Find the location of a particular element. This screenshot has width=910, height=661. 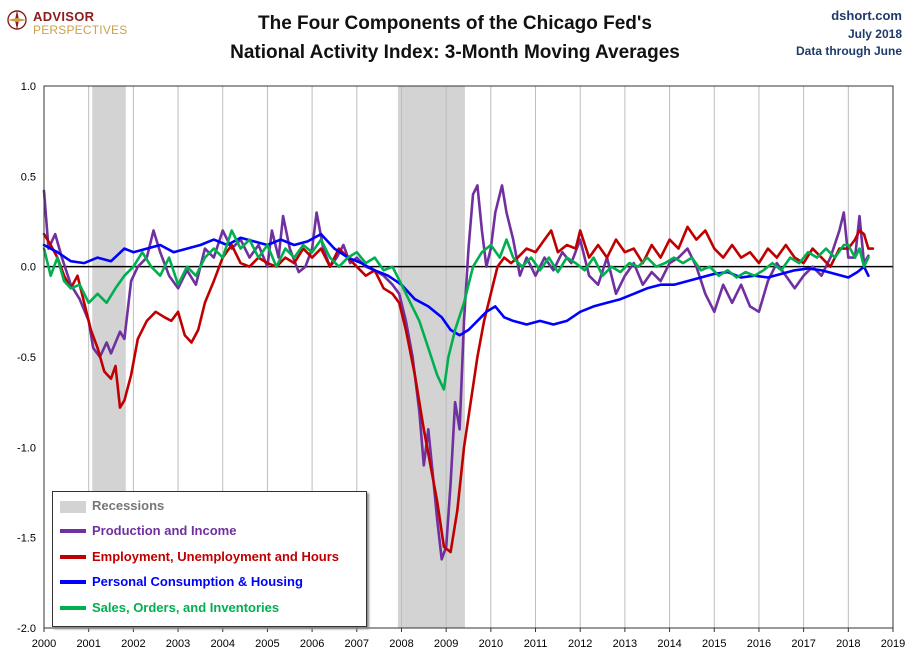

legend-label-employment: Employment, Unemployment and Hours is located at coordinates (216, 556).